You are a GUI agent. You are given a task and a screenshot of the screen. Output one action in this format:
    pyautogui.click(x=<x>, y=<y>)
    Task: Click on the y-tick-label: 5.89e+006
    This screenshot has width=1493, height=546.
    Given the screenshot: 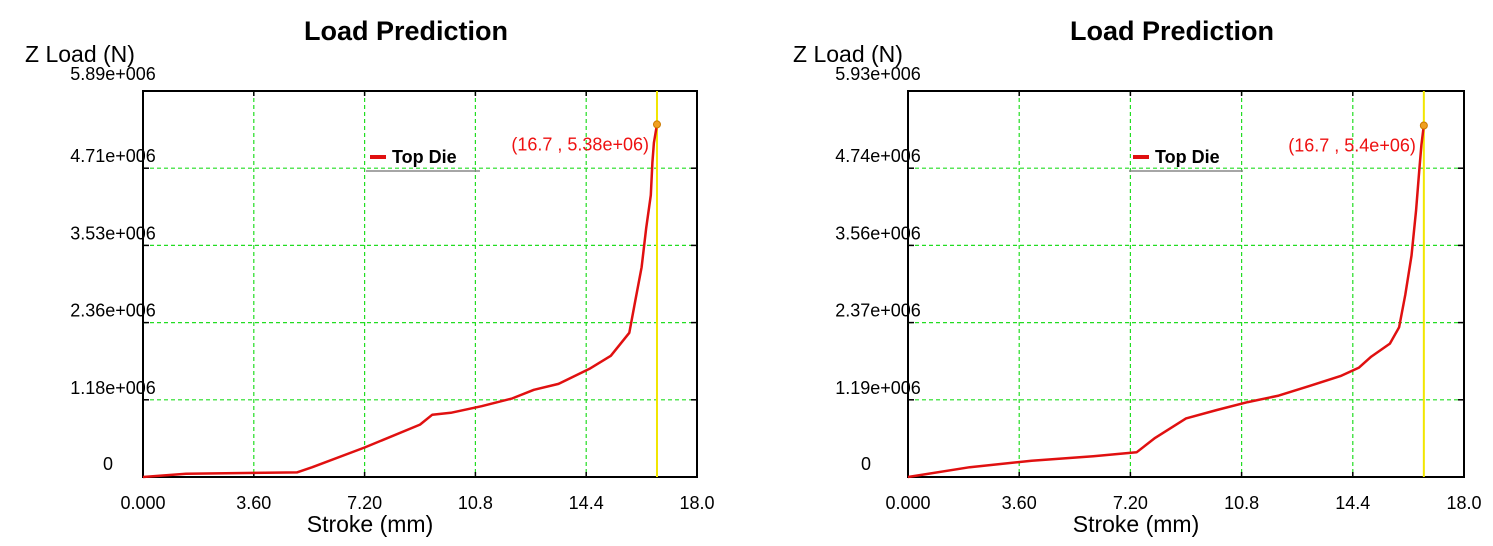 What is the action you would take?
    pyautogui.click(x=113, y=74)
    